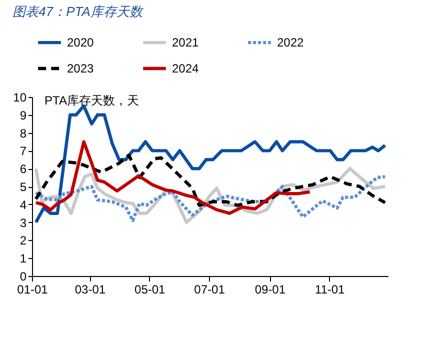 The image size is (430, 338). Describe the element at coordinates (91, 101) in the screenshot. I see `y-axis-title: PTA库存天数，天` at that location.